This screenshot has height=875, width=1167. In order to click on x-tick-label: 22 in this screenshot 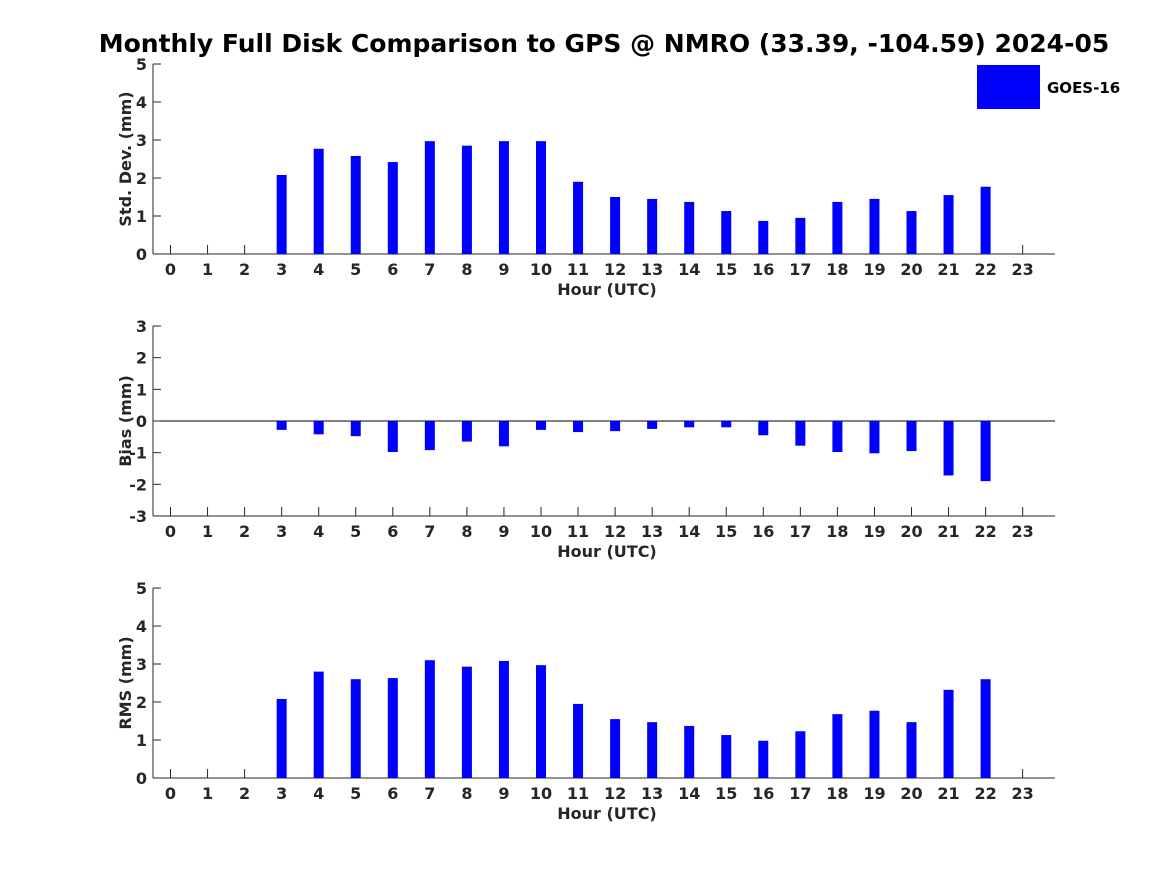, I will do `click(985, 269)`.